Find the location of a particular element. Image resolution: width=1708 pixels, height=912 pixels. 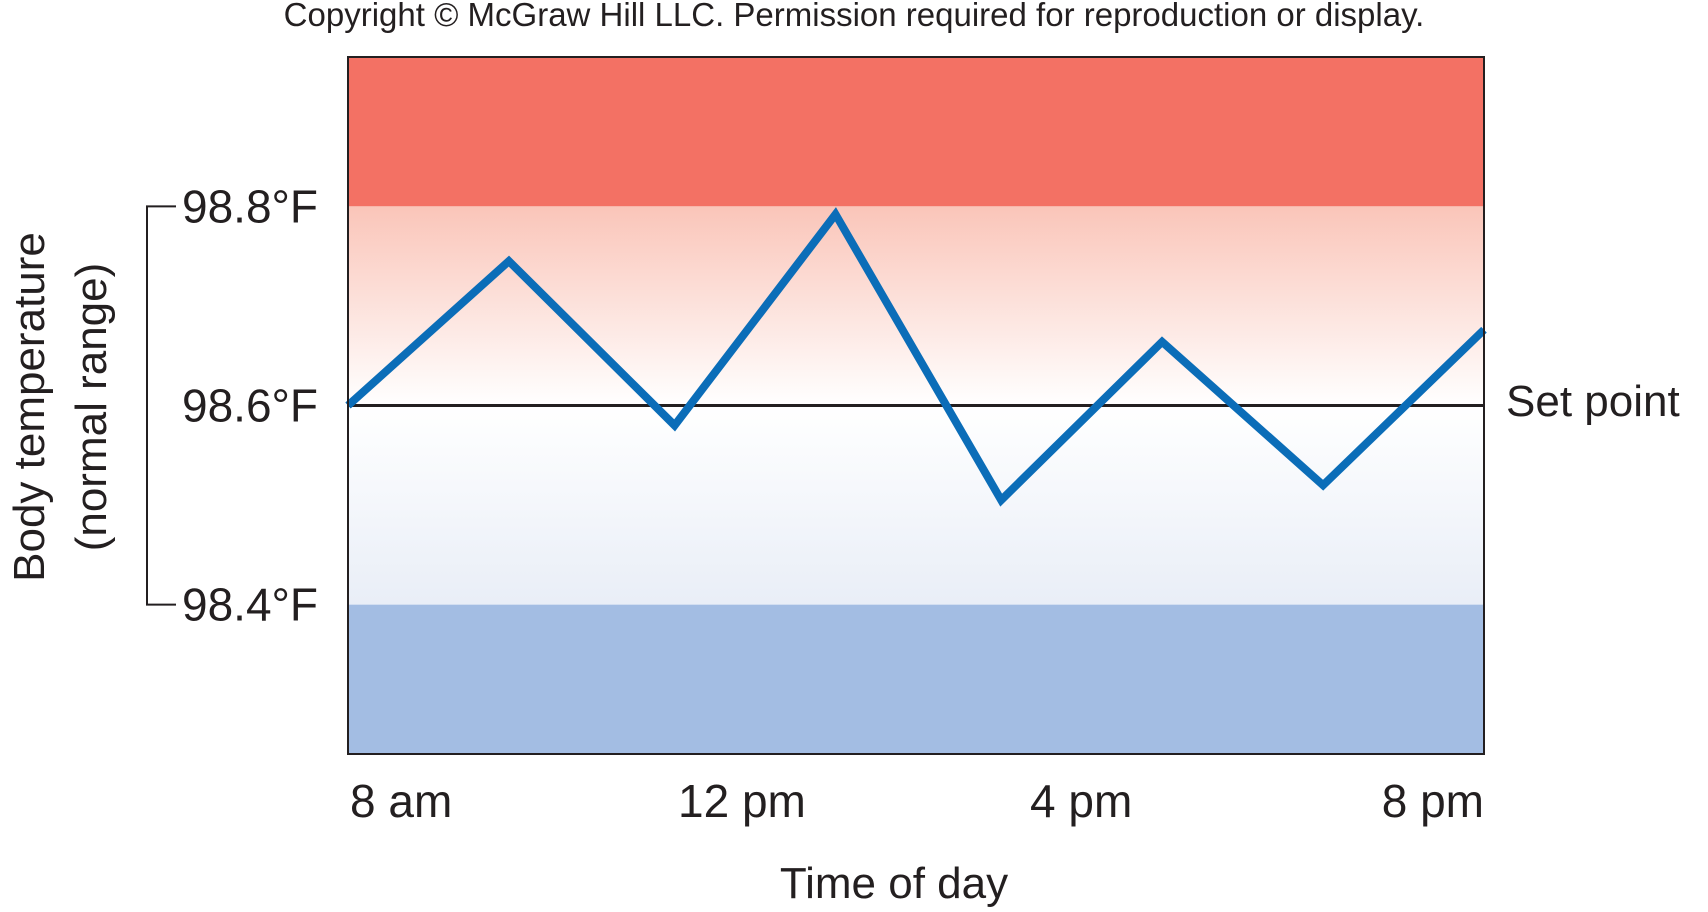

x-tick-label: 8 am is located at coordinates (401, 801).